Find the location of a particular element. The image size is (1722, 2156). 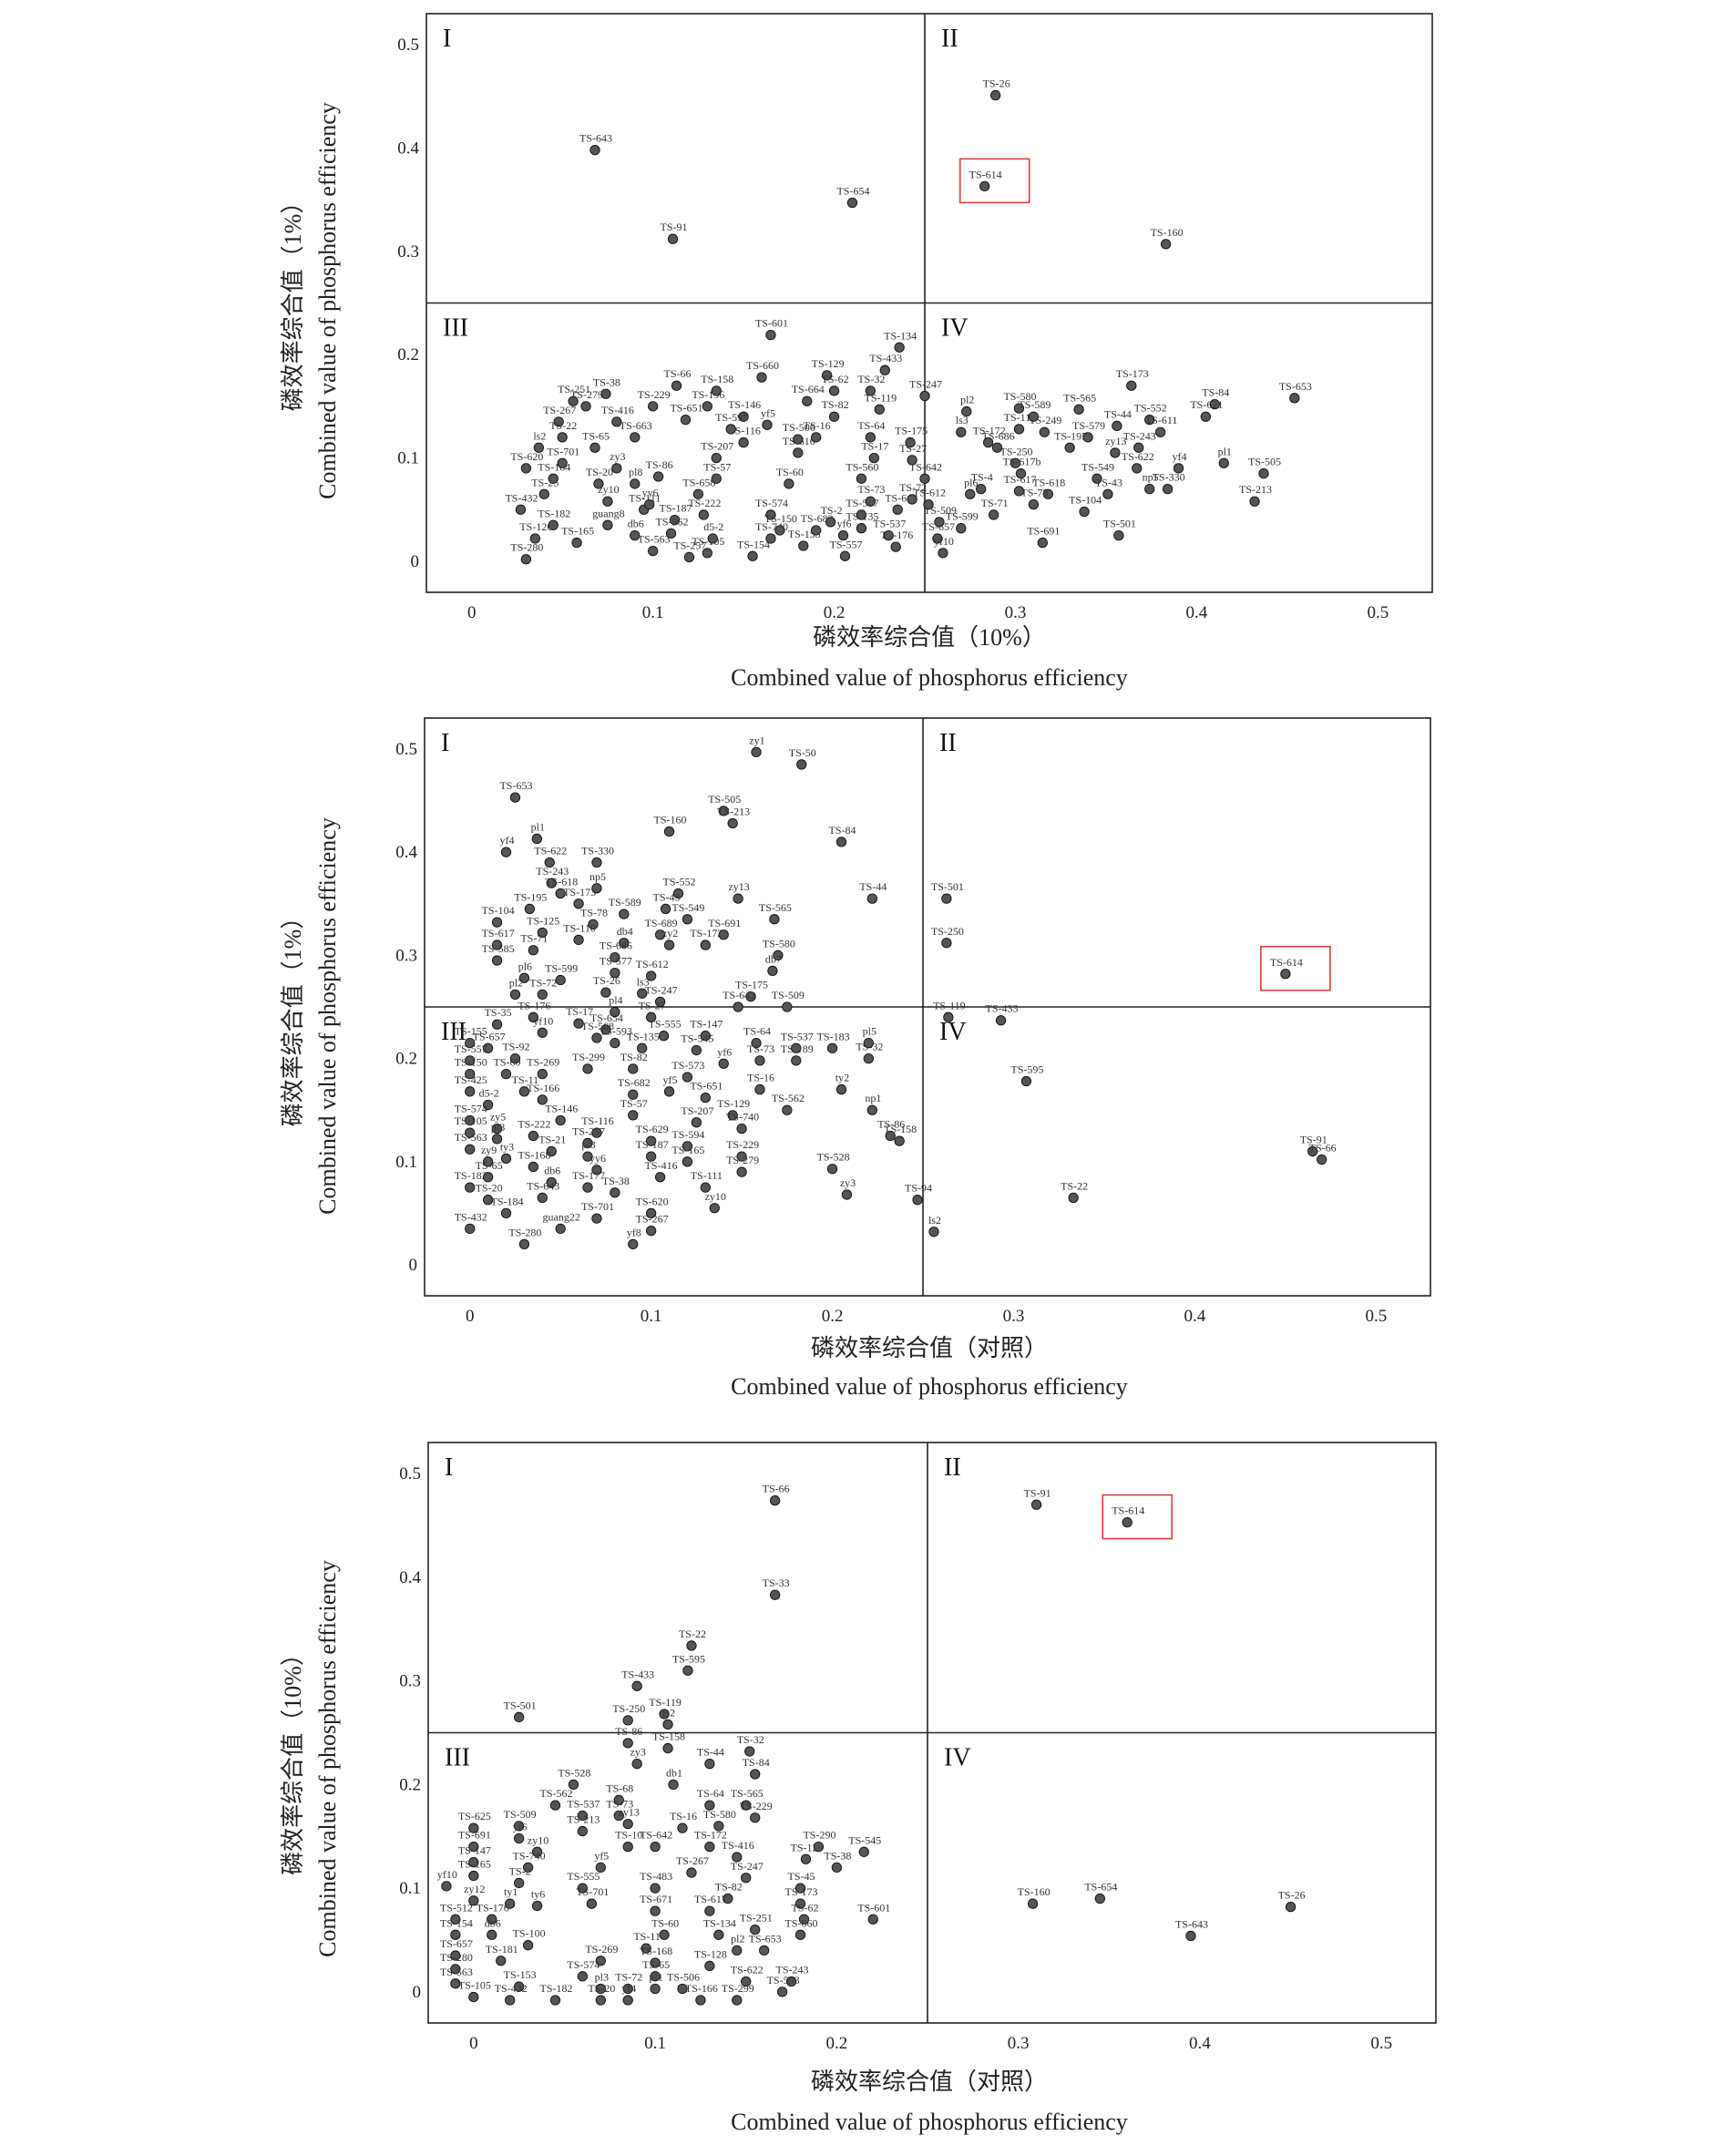

x-tick-label: 0.3 is located at coordinates (1016, 612).